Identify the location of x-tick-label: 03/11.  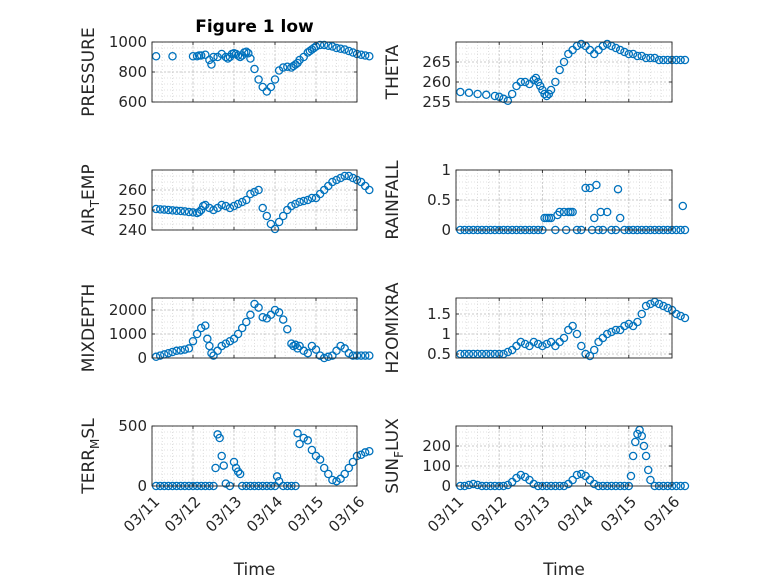
(445, 514).